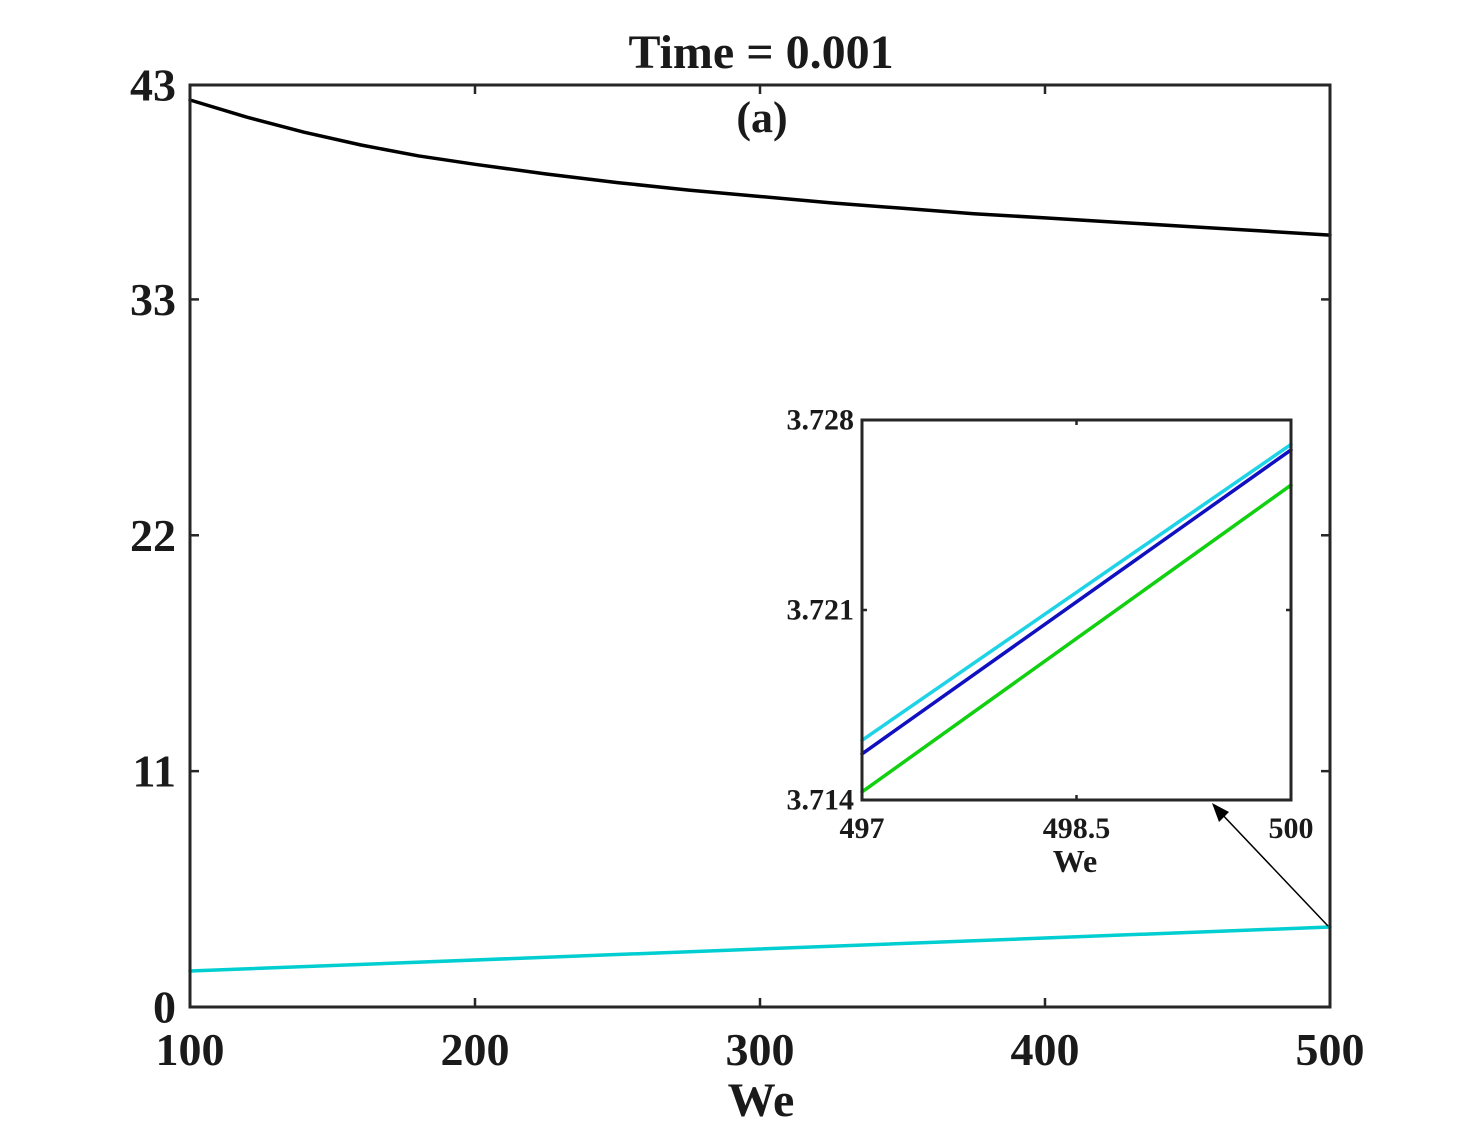 The height and width of the screenshot is (1132, 1470). I want to click on main-x-tick-label: 400, so click(1045, 1049).